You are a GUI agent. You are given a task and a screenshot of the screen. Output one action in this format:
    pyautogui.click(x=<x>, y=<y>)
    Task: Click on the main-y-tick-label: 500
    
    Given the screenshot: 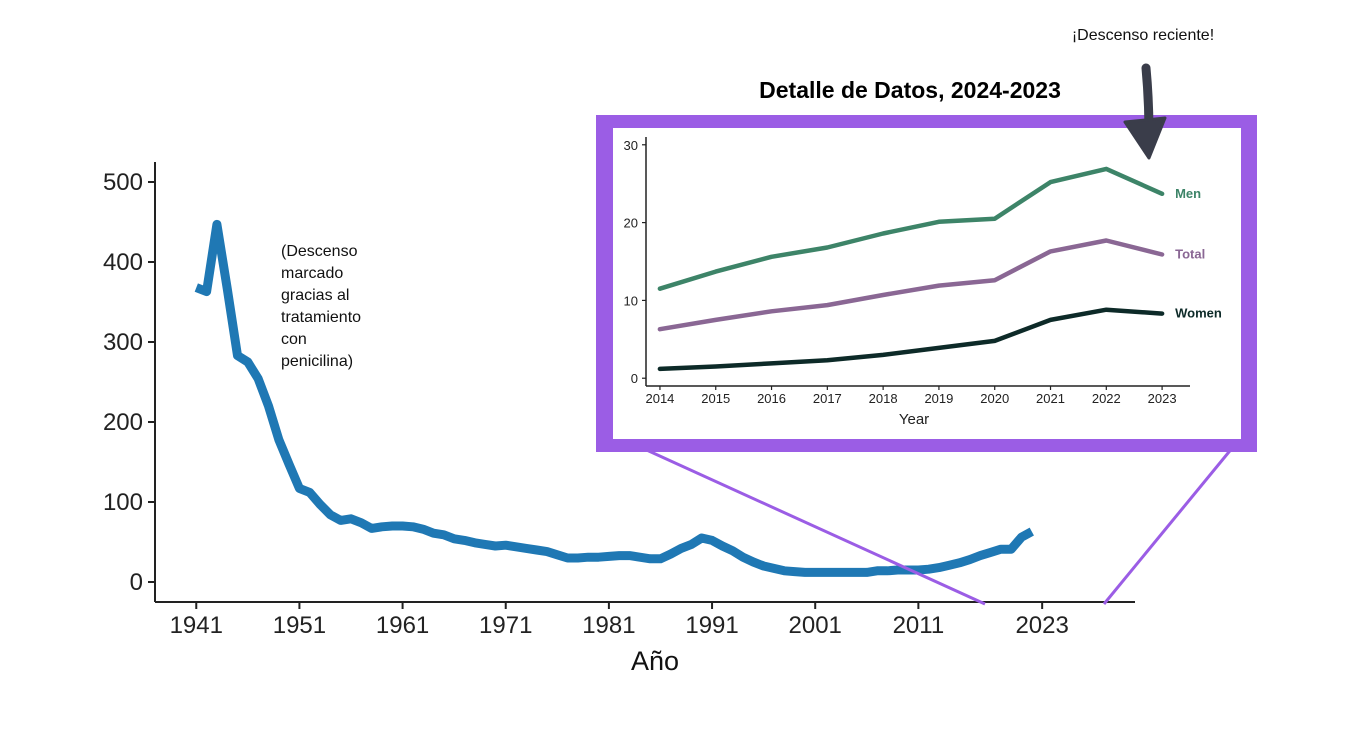 What is the action you would take?
    pyautogui.click(x=123, y=182)
    